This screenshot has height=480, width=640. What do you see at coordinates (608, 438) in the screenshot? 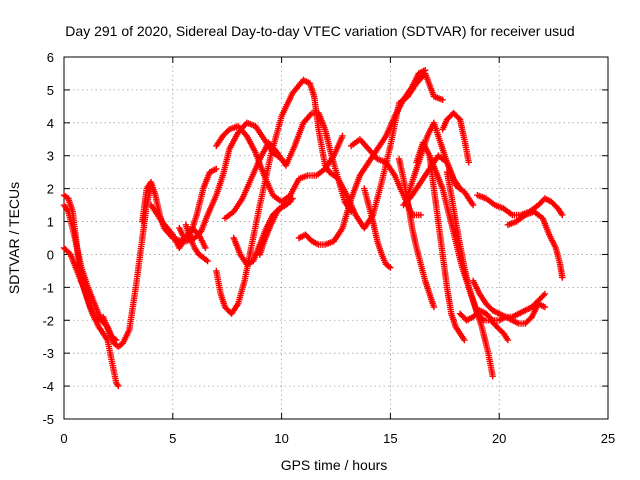
I see `x-tick-label: 25` at bounding box center [608, 438].